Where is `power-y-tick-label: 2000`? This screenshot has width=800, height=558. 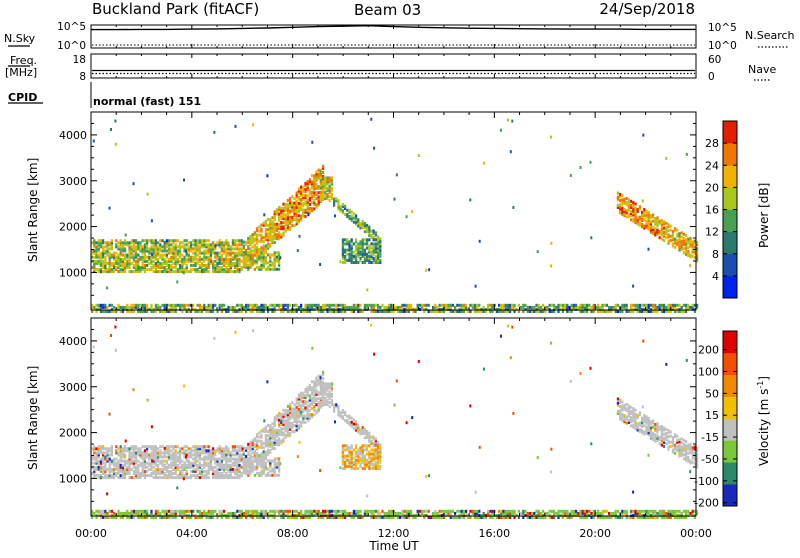
power-y-tick-label: 2000 is located at coordinates (73, 227).